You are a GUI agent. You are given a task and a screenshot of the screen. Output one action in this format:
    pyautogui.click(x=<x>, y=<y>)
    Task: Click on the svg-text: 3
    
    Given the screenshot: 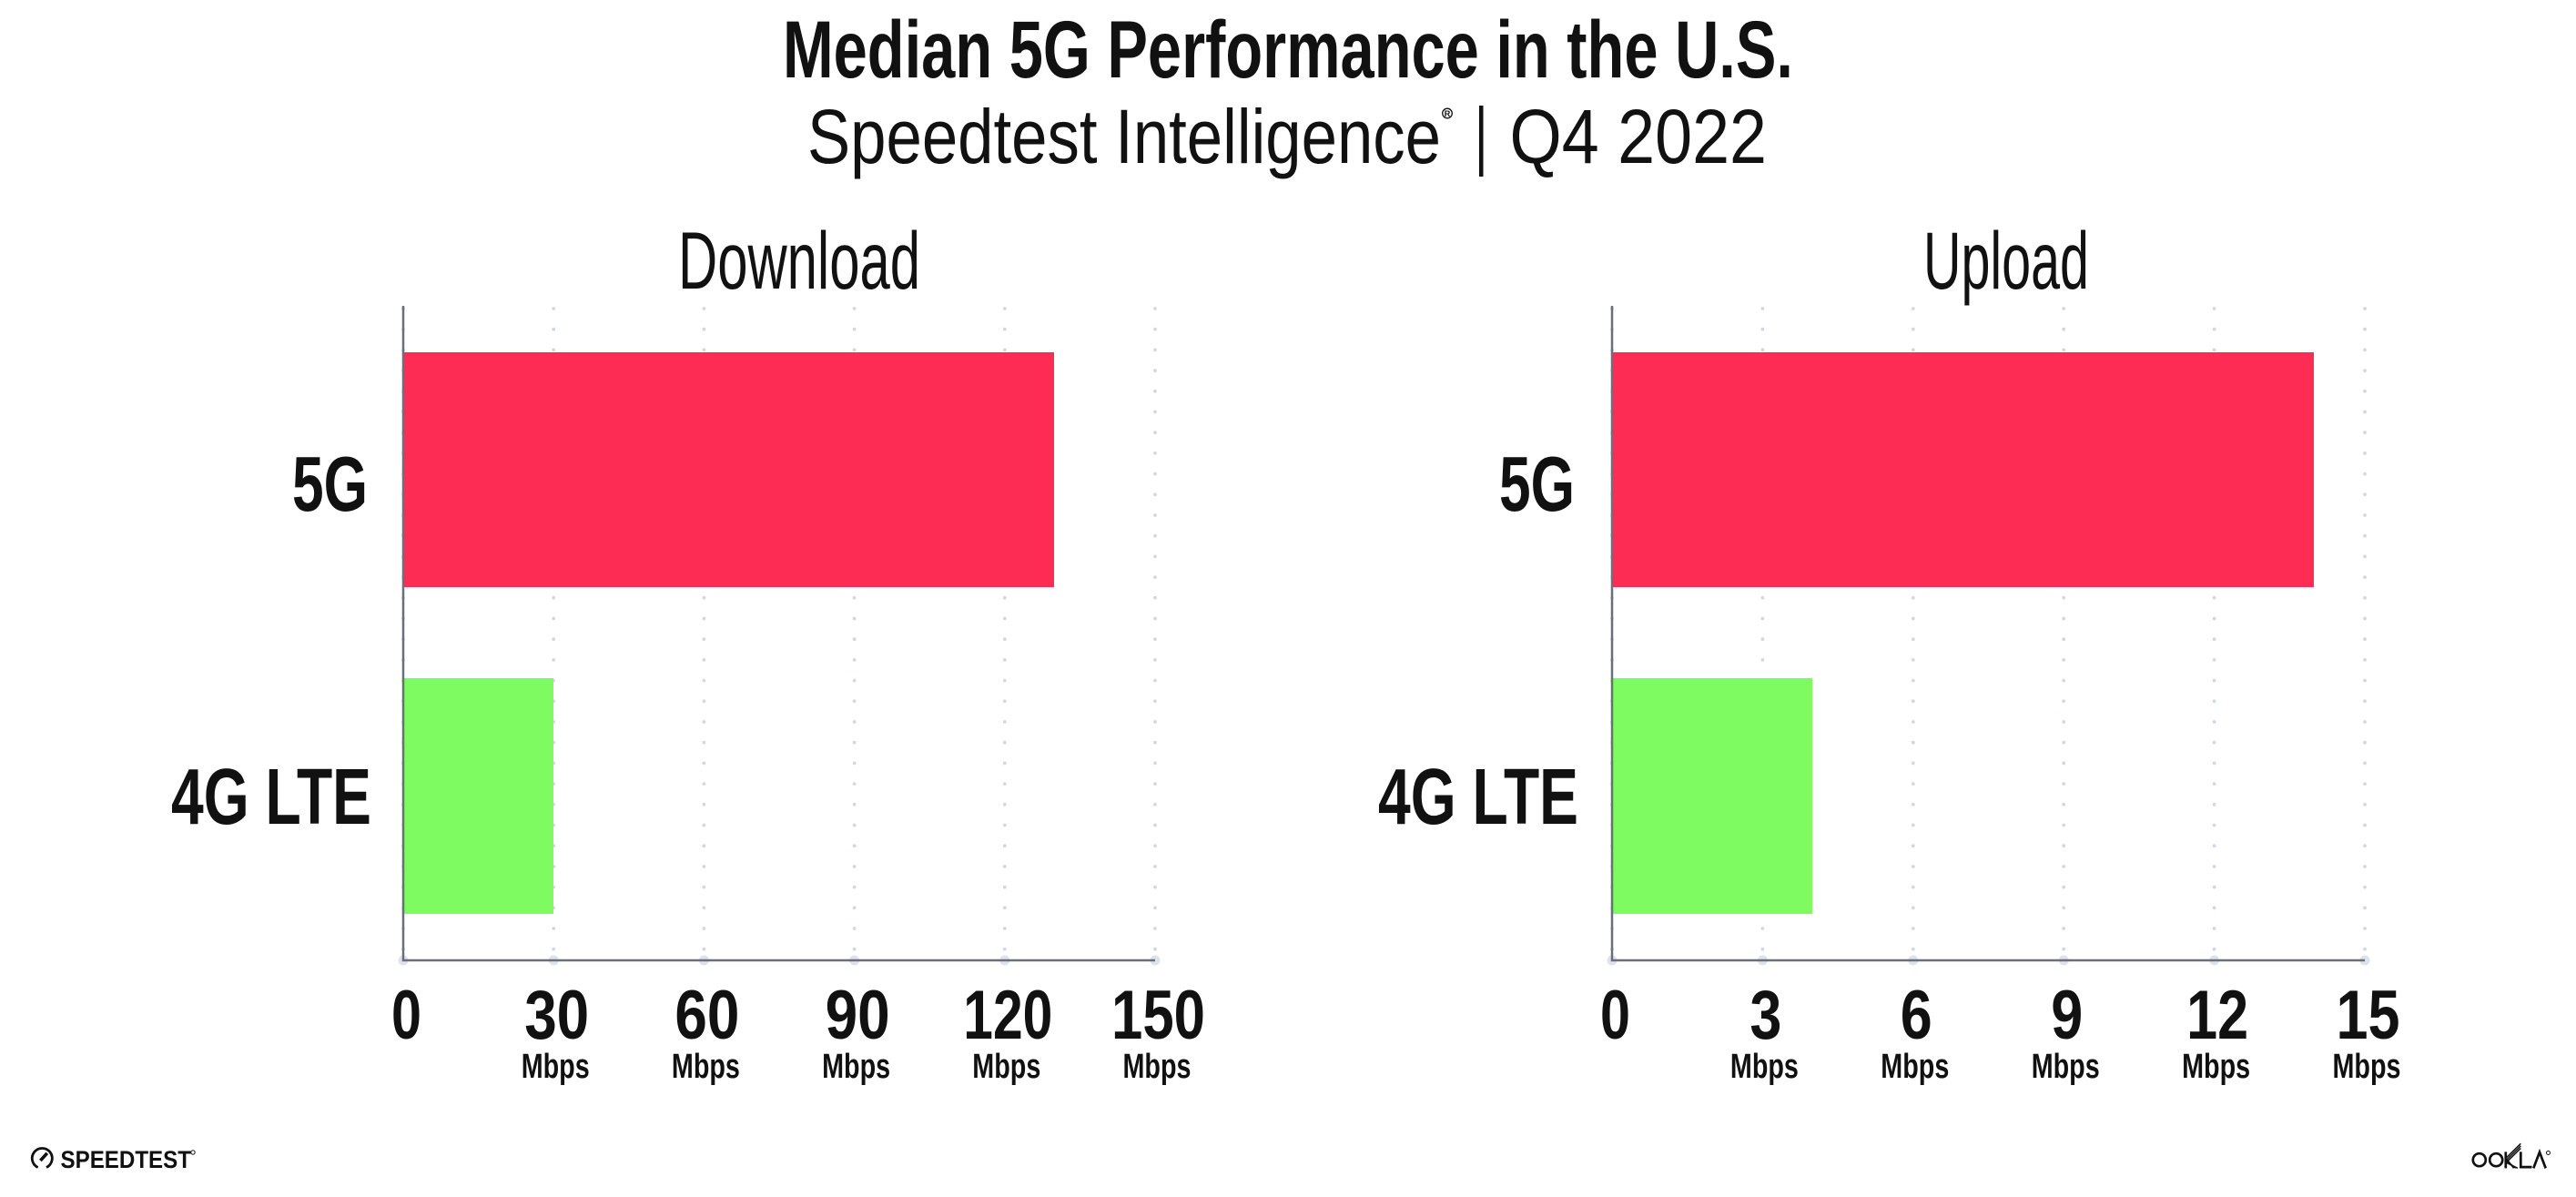 What is the action you would take?
    pyautogui.click(x=1765, y=1015)
    